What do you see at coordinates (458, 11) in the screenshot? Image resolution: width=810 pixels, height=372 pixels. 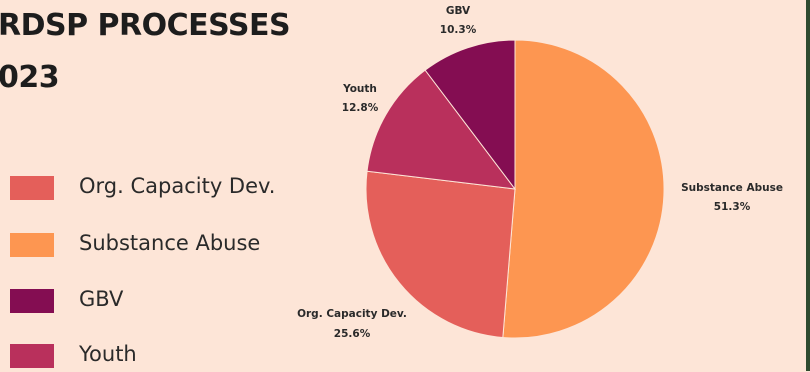 I see `slice-label: GBV` at bounding box center [458, 11].